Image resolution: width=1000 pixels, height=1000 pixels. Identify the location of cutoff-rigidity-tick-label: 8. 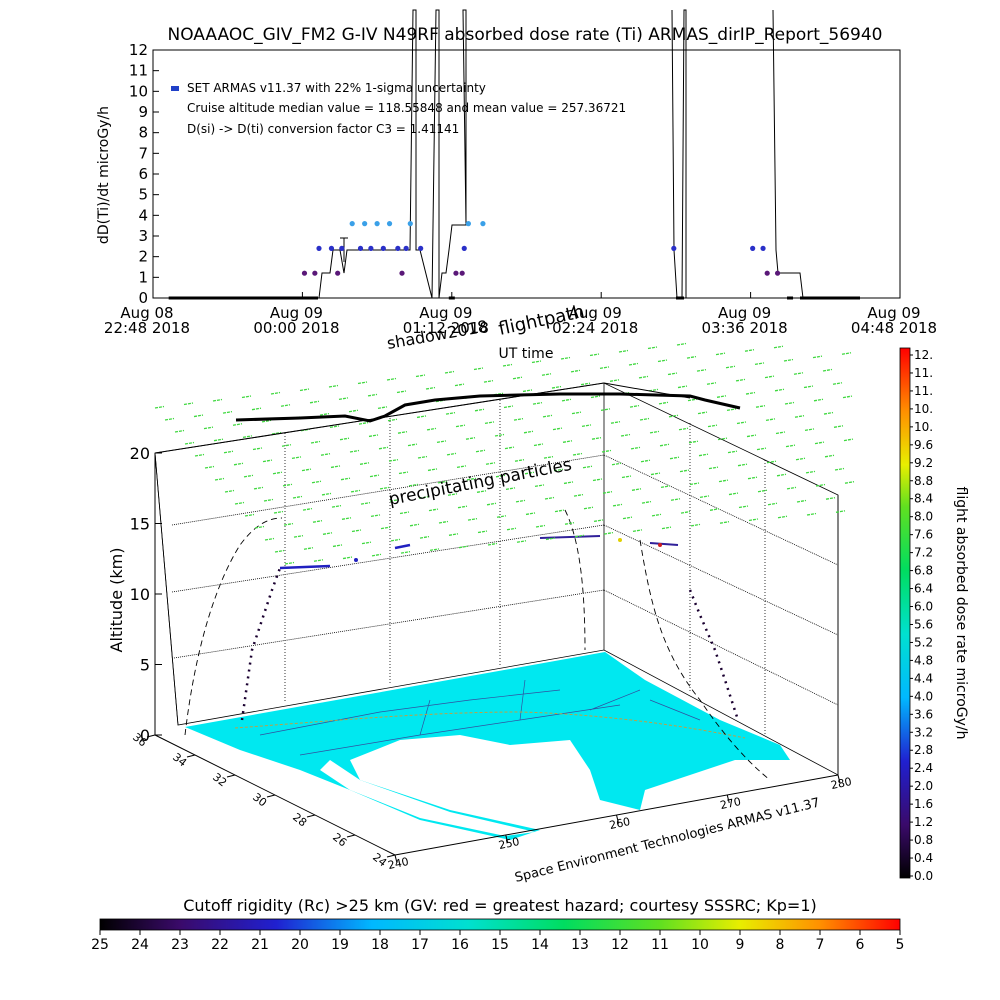
(780, 945).